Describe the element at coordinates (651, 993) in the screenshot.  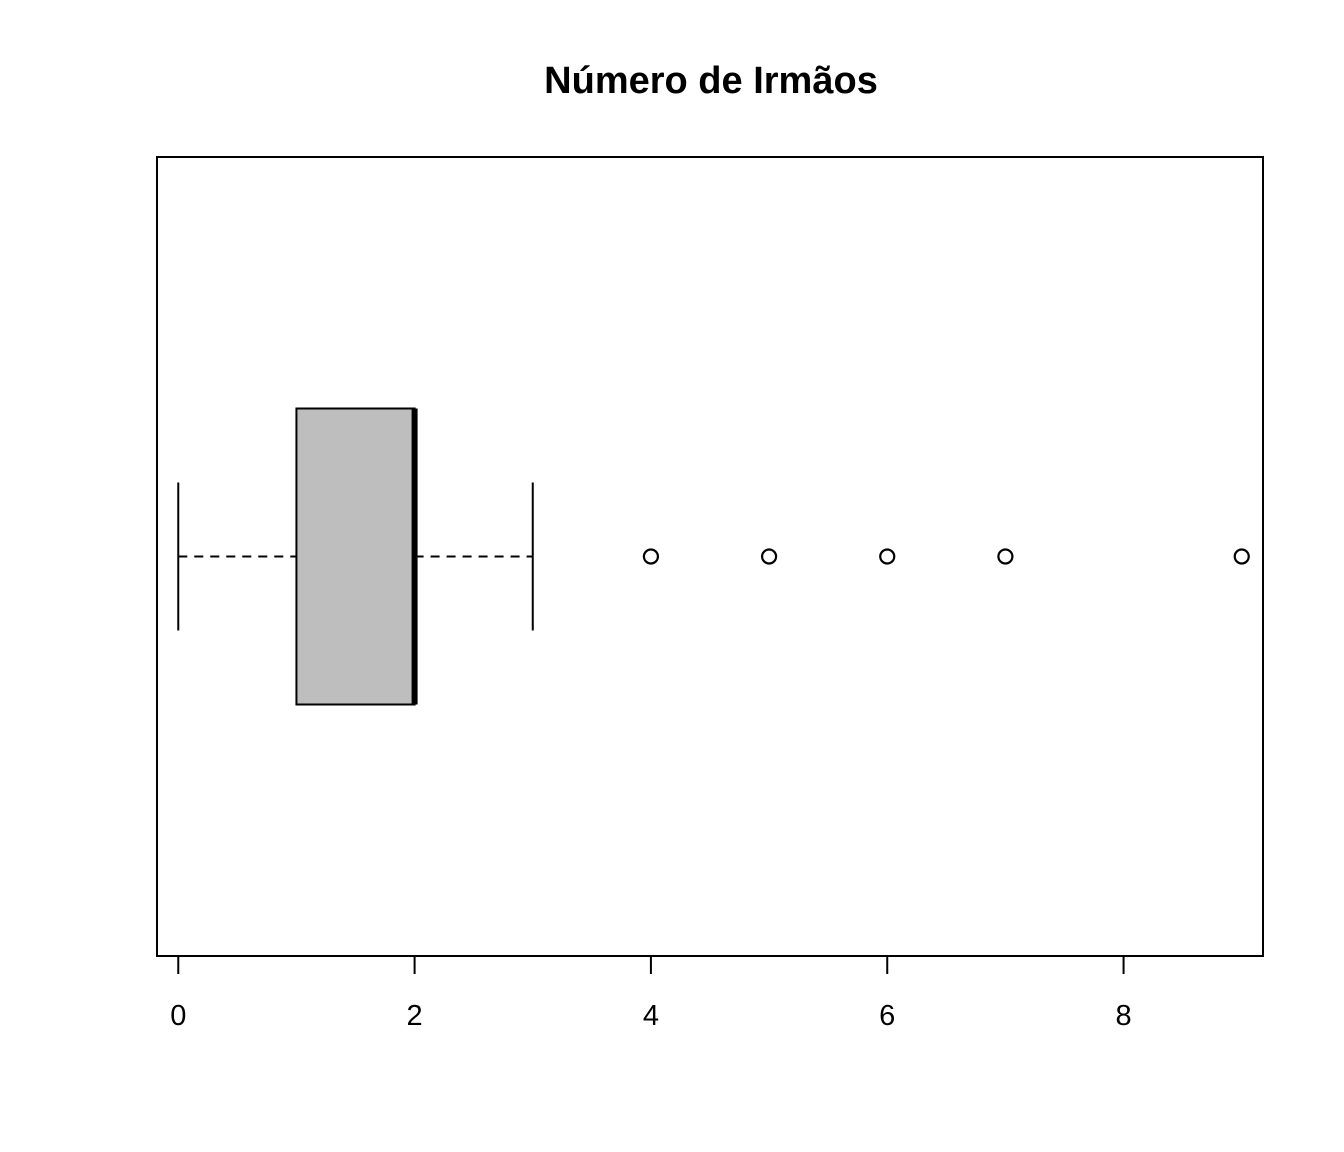
I see `x-axis: 0 2 4 6 8` at that location.